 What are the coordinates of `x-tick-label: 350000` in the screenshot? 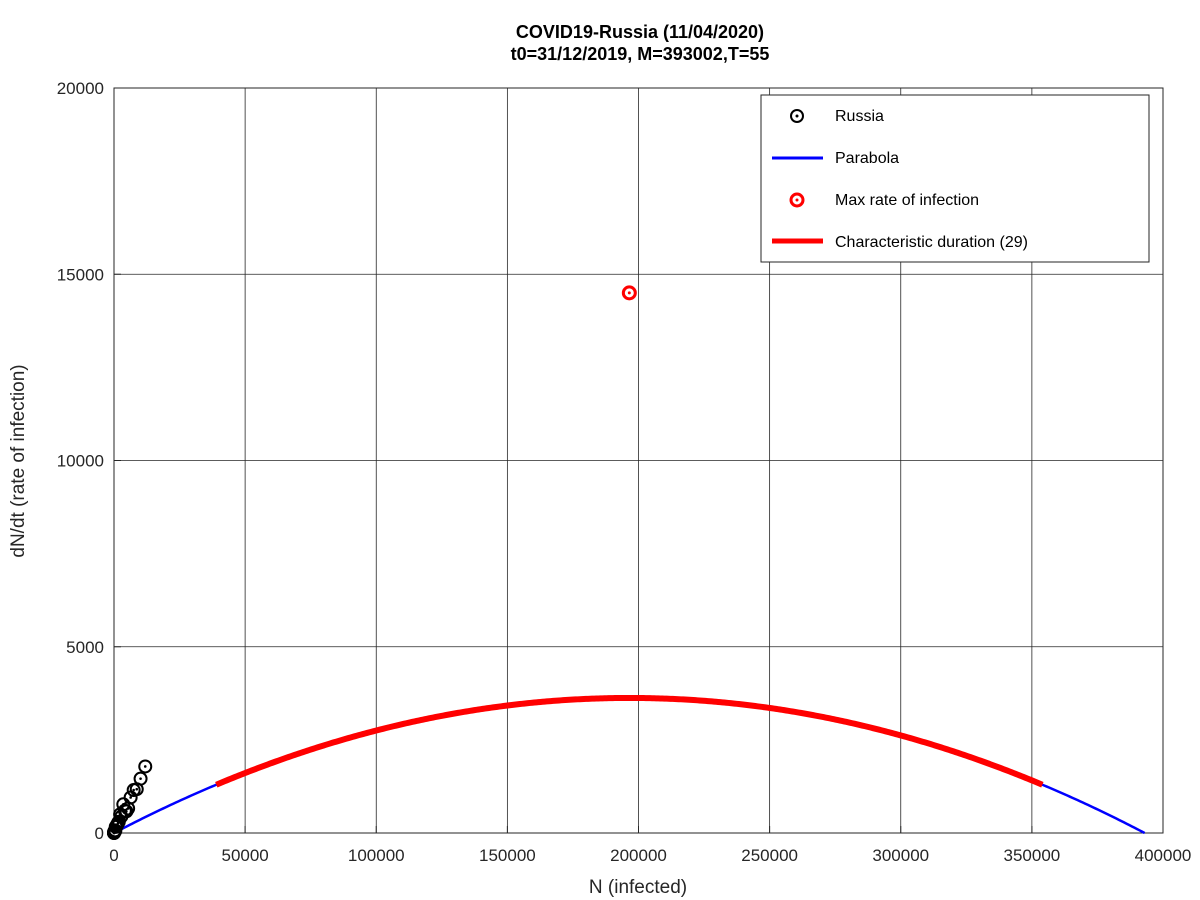 It's located at (1032, 855).